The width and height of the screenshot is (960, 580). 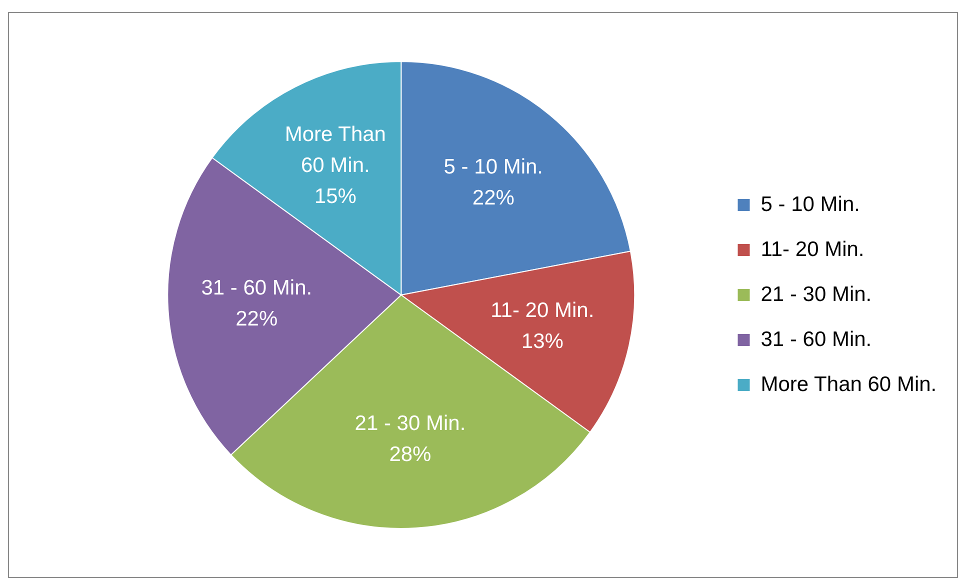 I want to click on legend-label: 11- 20 Min., so click(x=812, y=249).